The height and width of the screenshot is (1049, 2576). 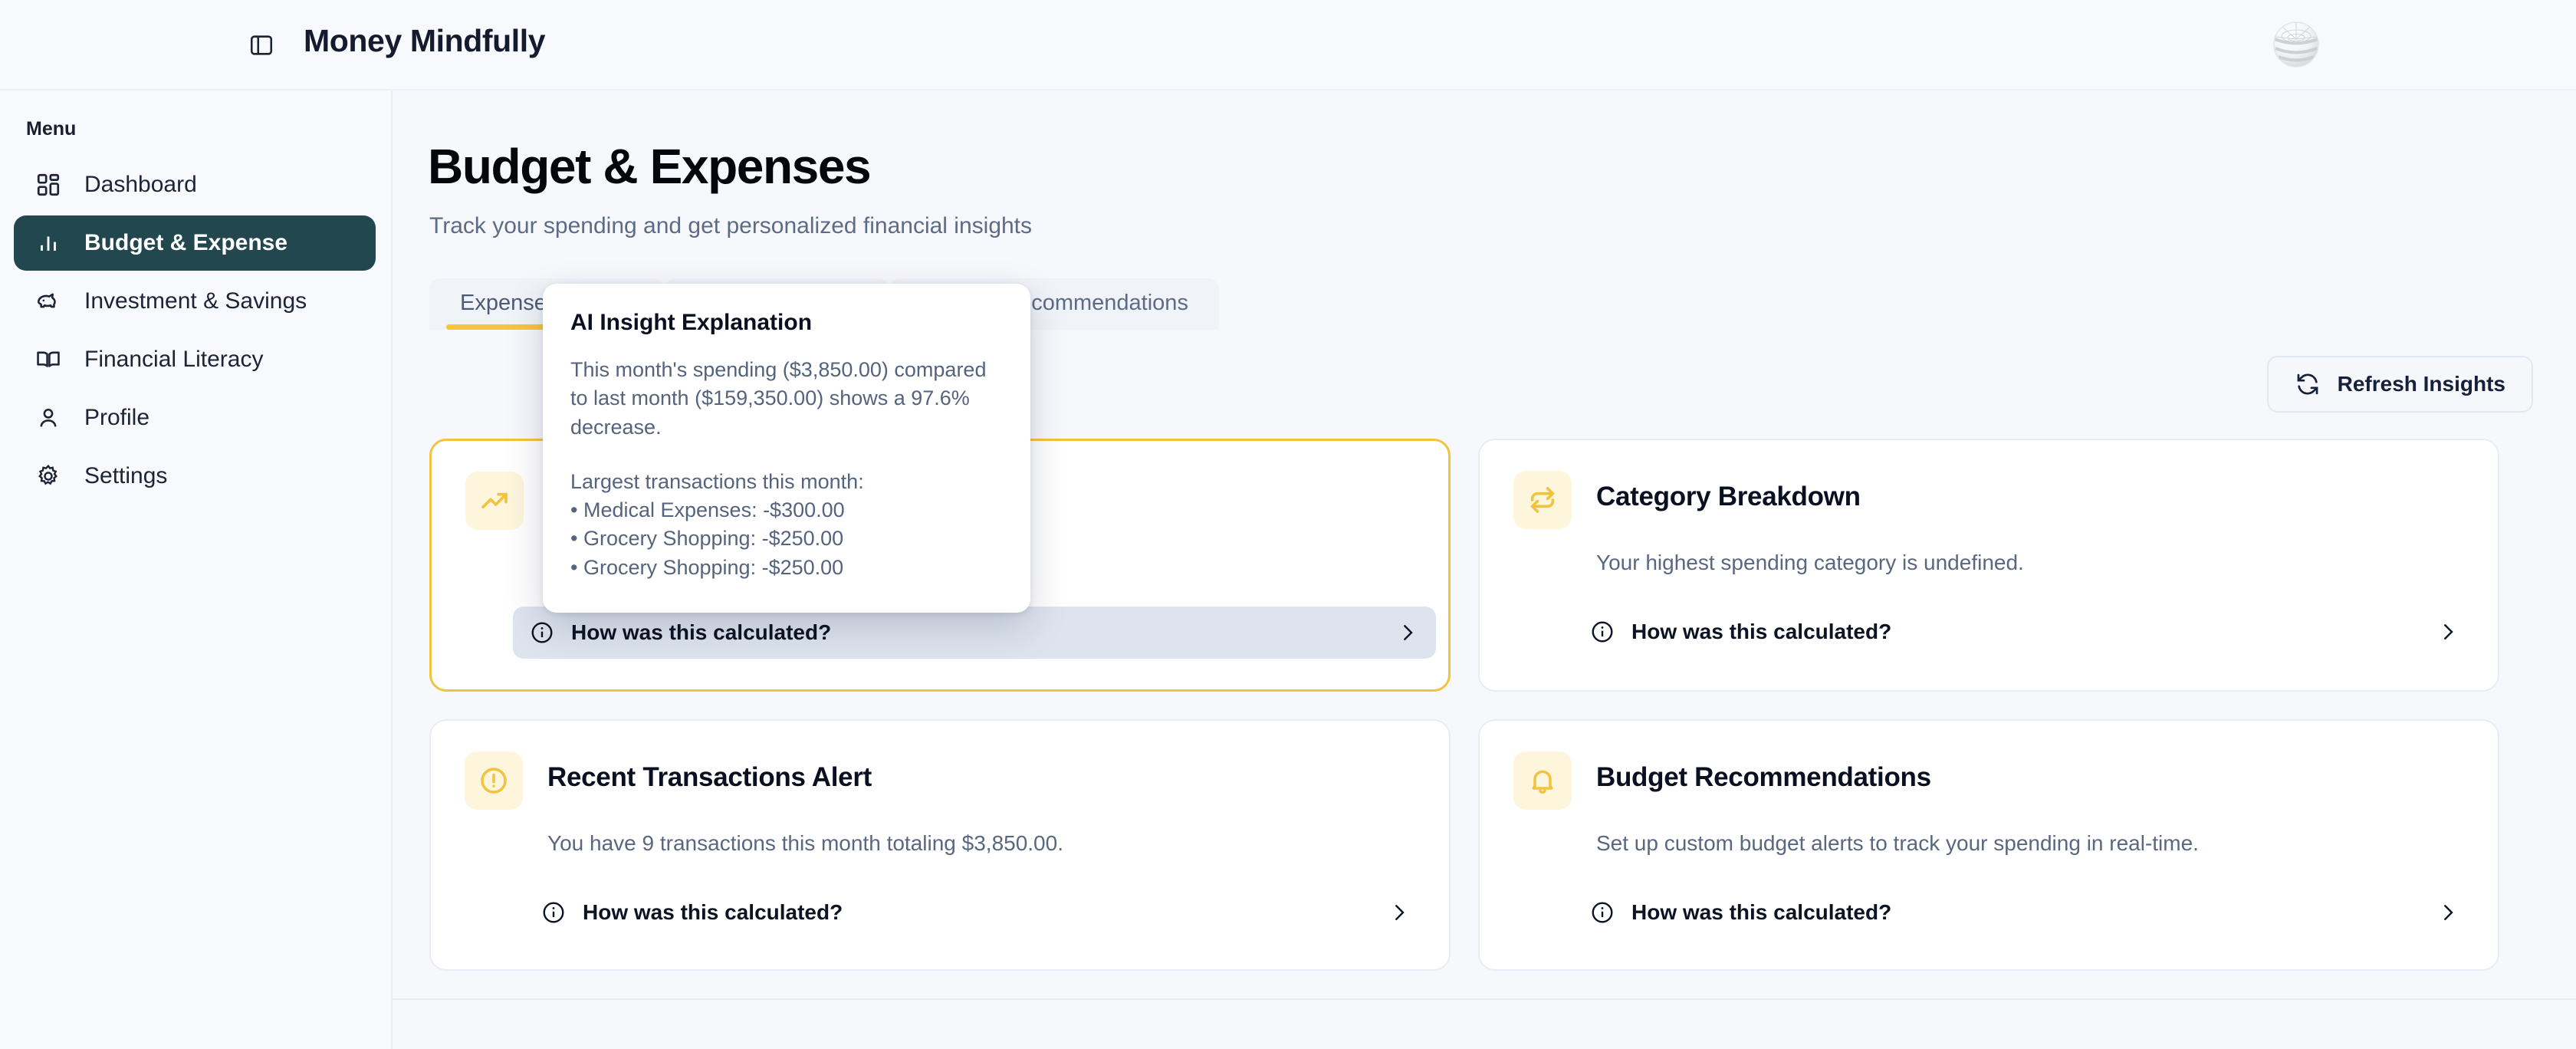 What do you see at coordinates (707, 509) in the screenshot?
I see `popover-list-item: • Medical Expenses: -$300.00` at bounding box center [707, 509].